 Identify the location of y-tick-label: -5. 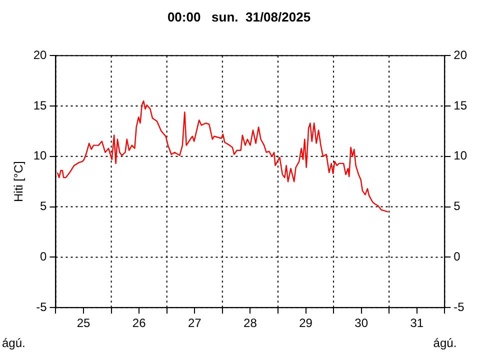
(42, 307).